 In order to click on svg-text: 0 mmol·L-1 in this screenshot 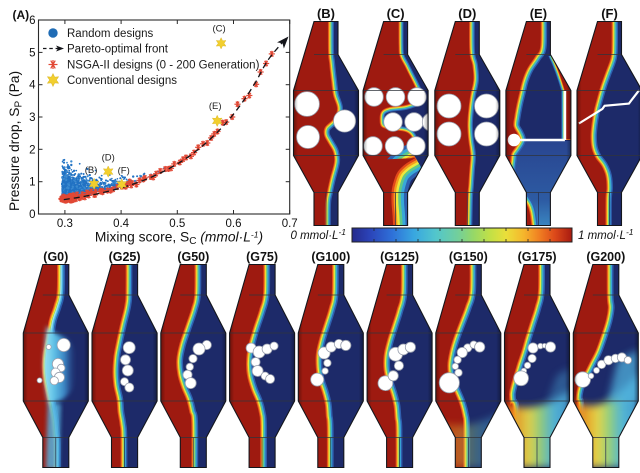, I will do `click(319, 234)`.